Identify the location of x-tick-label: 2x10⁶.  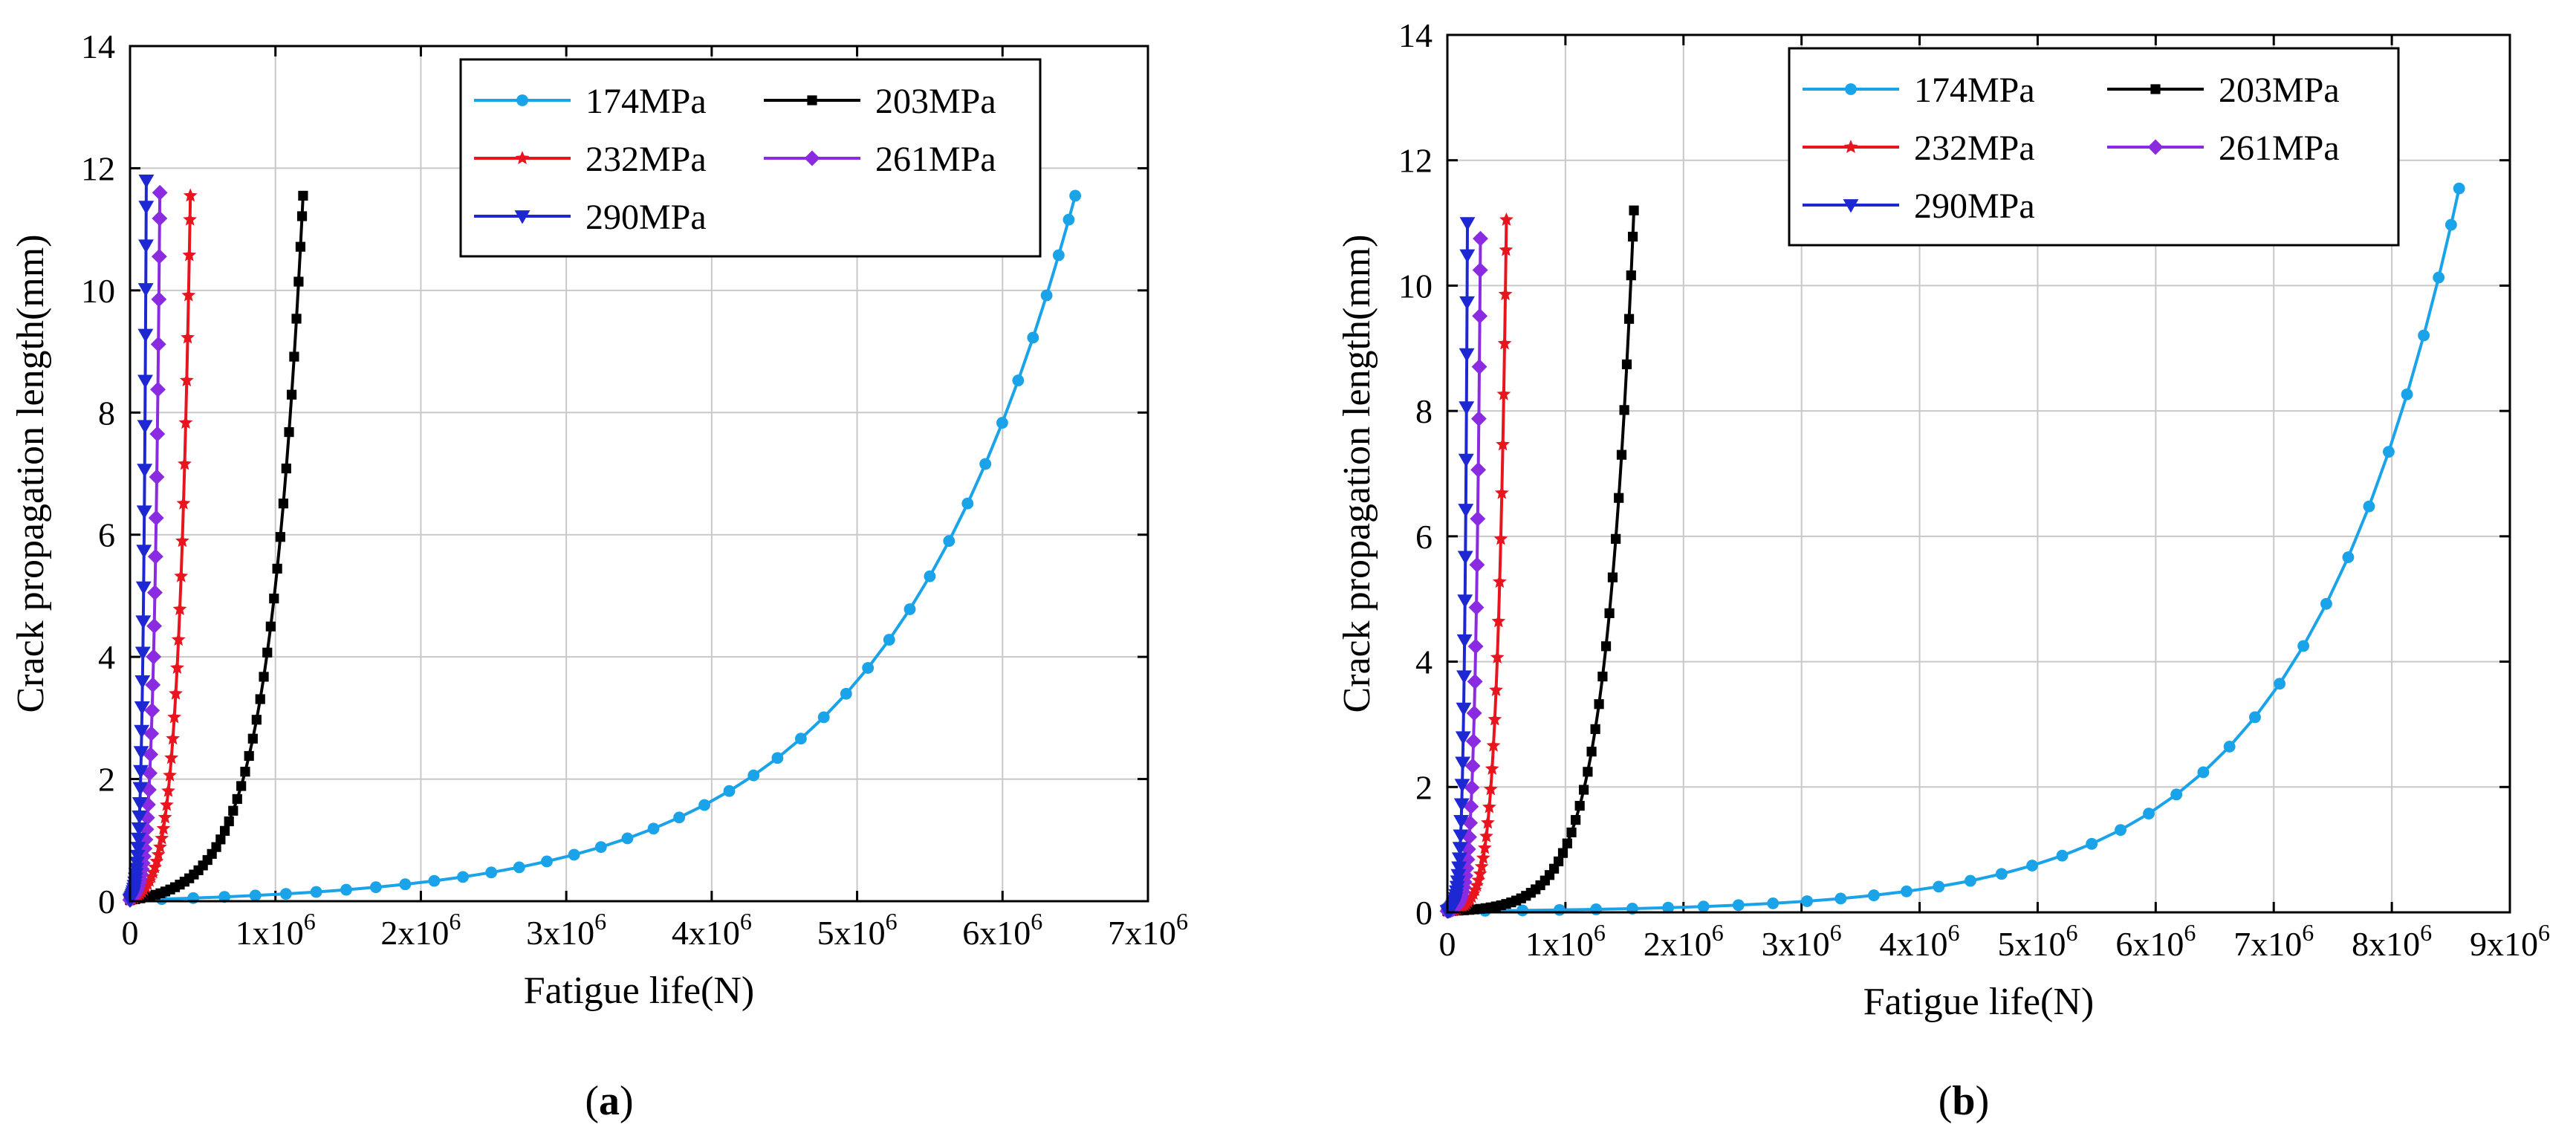
(1684, 941).